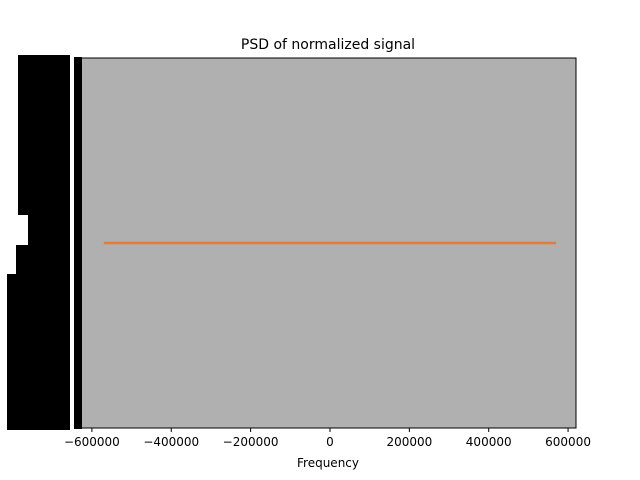  Describe the element at coordinates (328, 45) in the screenshot. I see `chart-title: PSD of normalized signal` at that location.